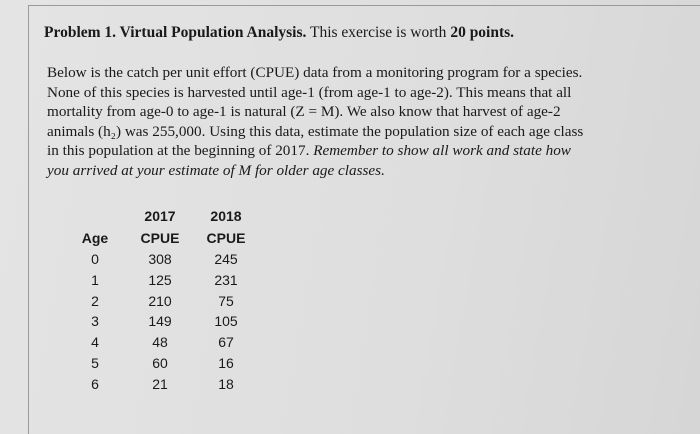 The width and height of the screenshot is (700, 434). What do you see at coordinates (95, 363) in the screenshot?
I see `table-cell: 5` at bounding box center [95, 363].